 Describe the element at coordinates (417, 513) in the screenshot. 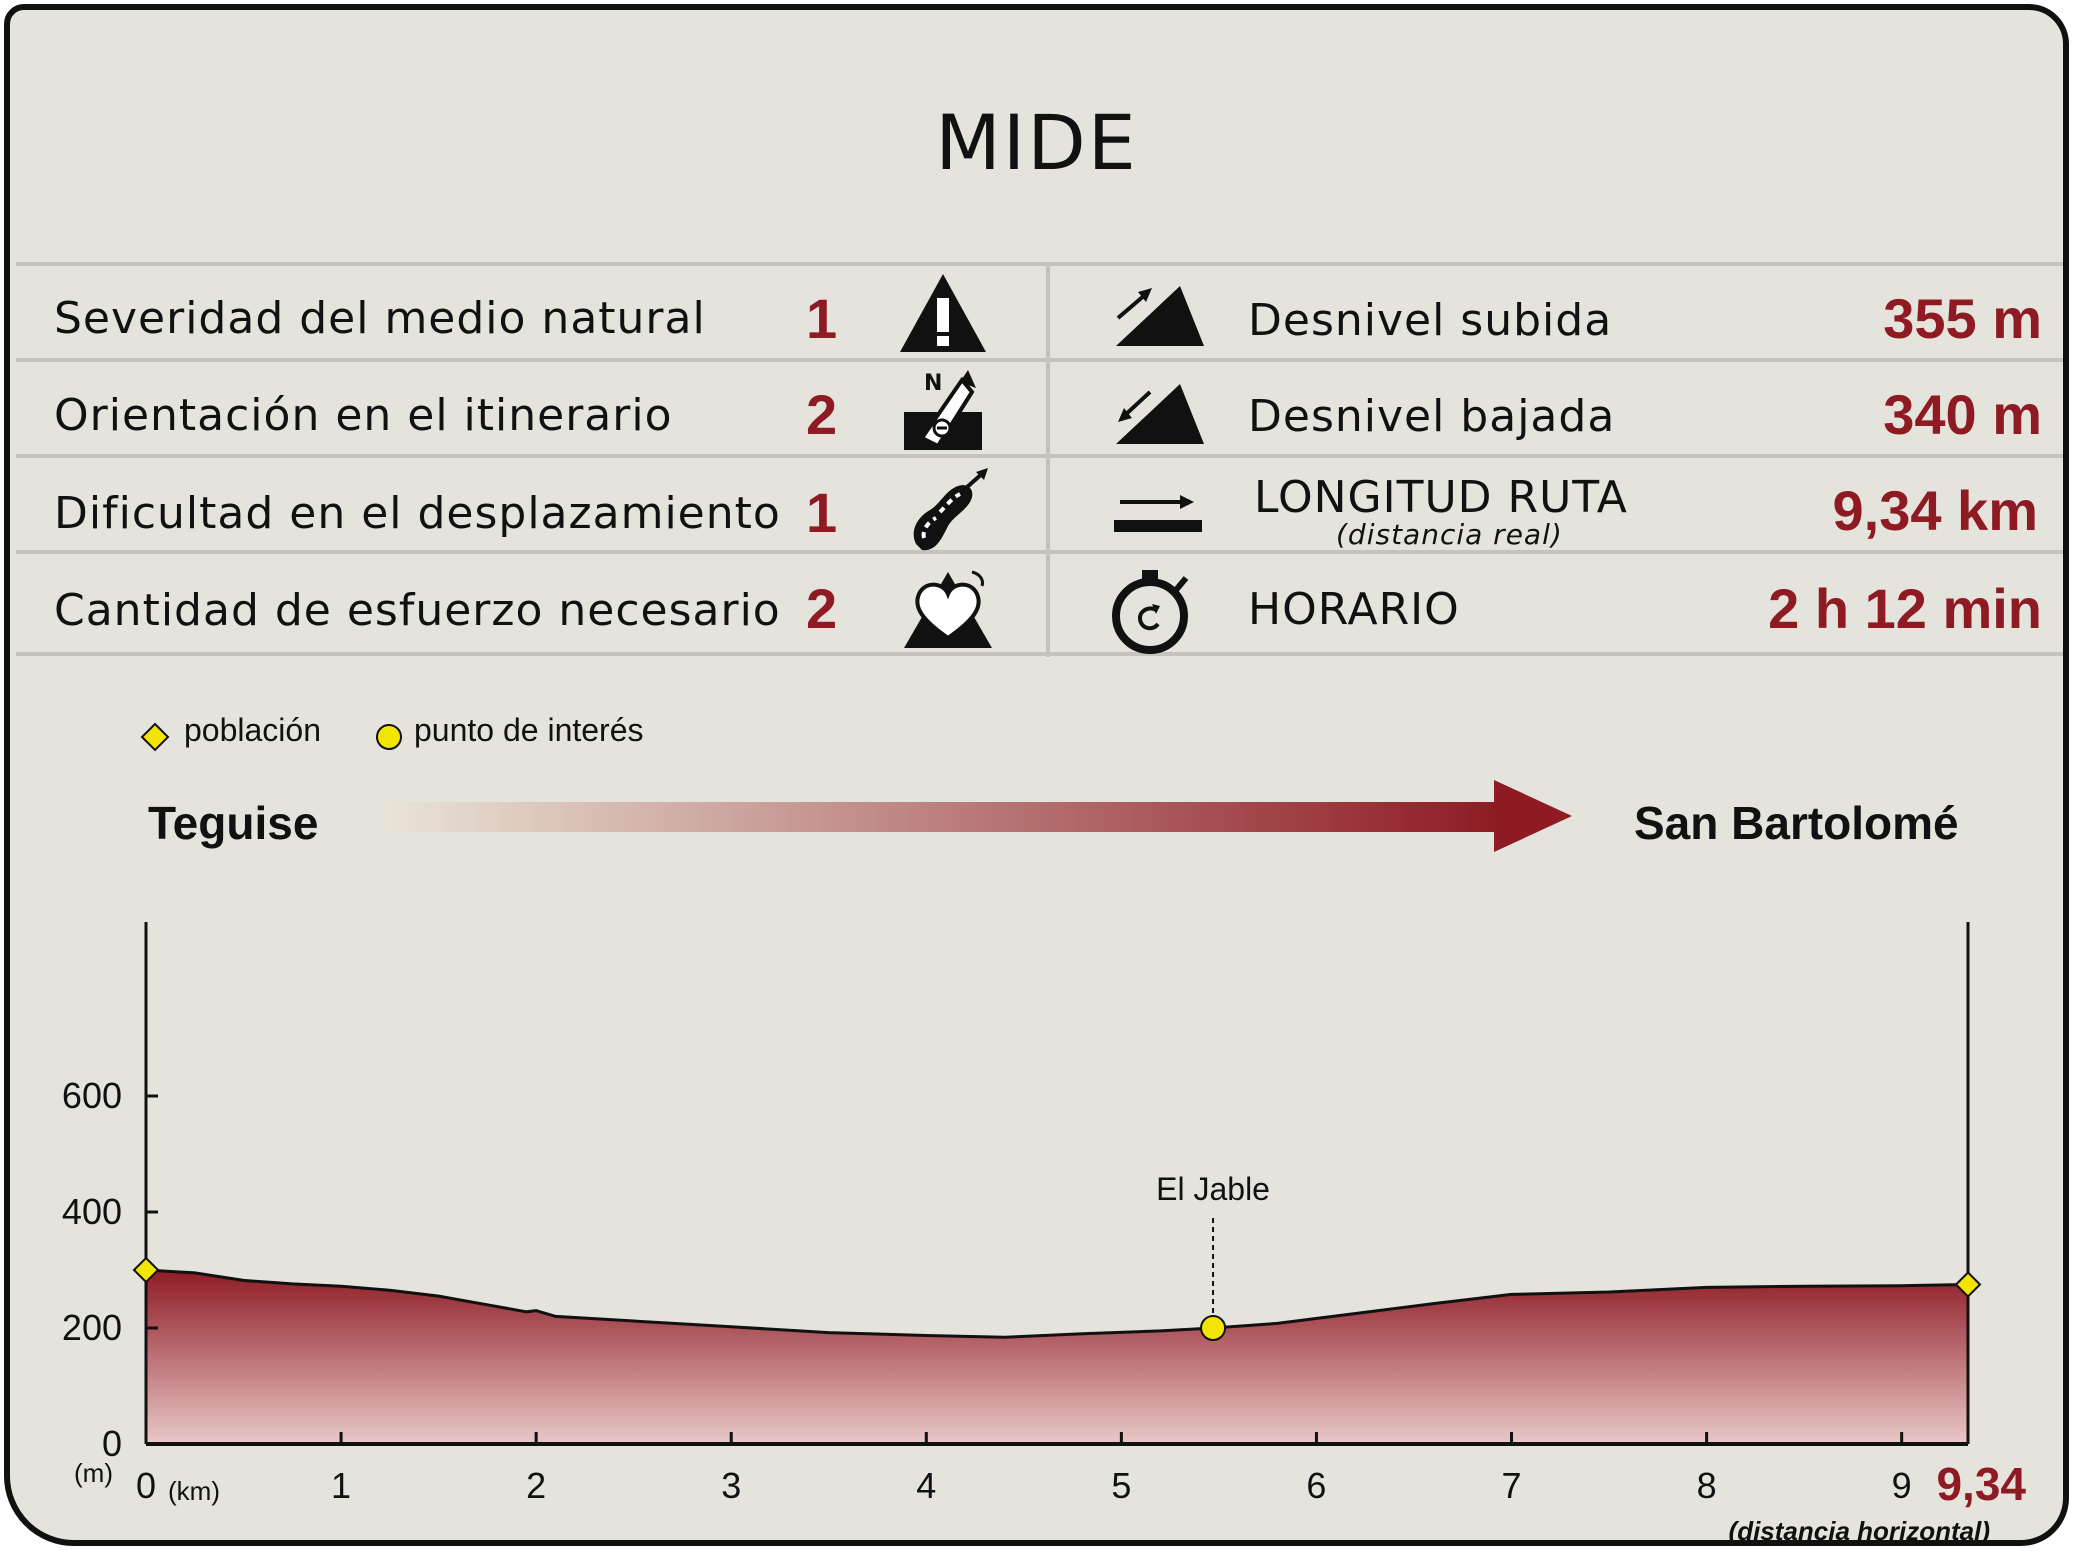

I see `mide-label-difficulty: Dificultad en el desplazamiento` at that location.